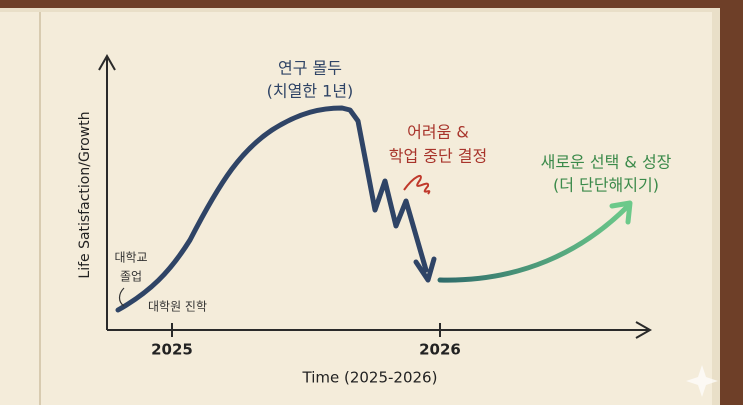  I want to click on peak-label: (치열한 1년), so click(310, 91).